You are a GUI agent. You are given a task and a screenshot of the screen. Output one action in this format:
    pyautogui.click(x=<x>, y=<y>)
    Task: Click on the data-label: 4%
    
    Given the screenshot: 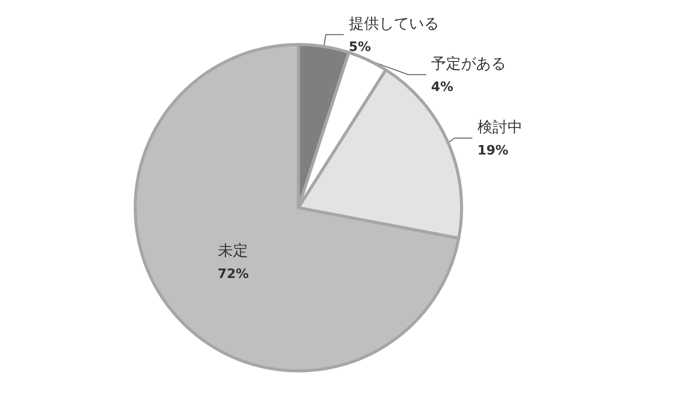 What is the action you would take?
    pyautogui.click(x=442, y=88)
    